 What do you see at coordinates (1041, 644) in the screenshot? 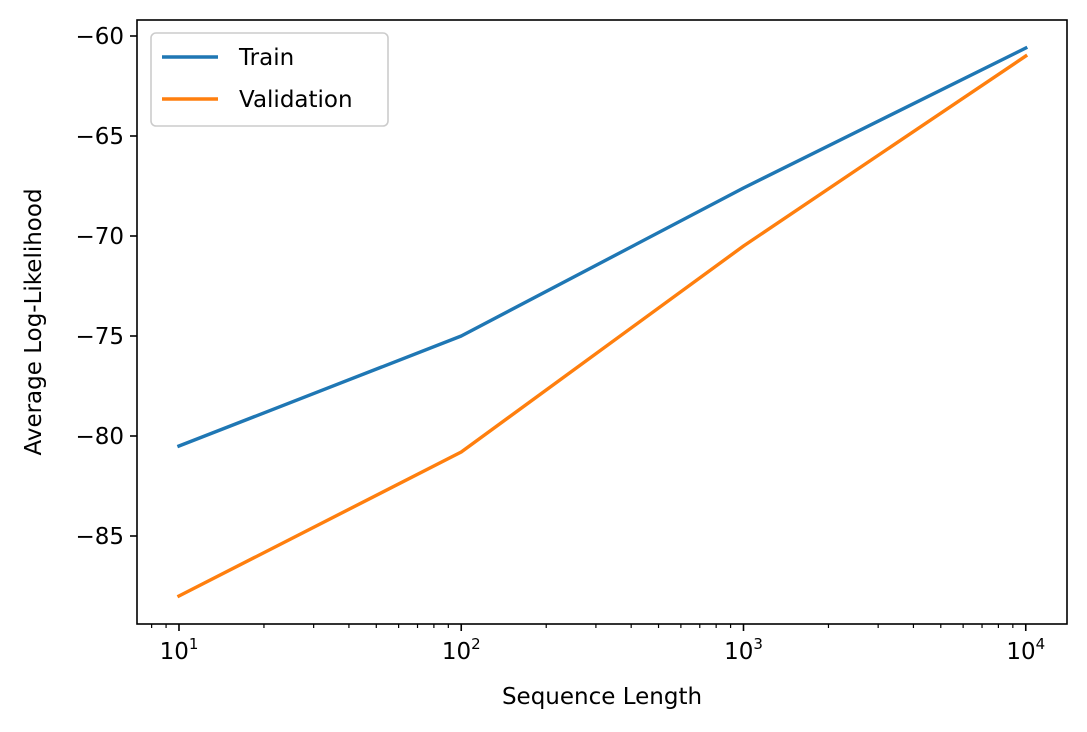
I see `x-tick-exponent: 4` at bounding box center [1041, 644].